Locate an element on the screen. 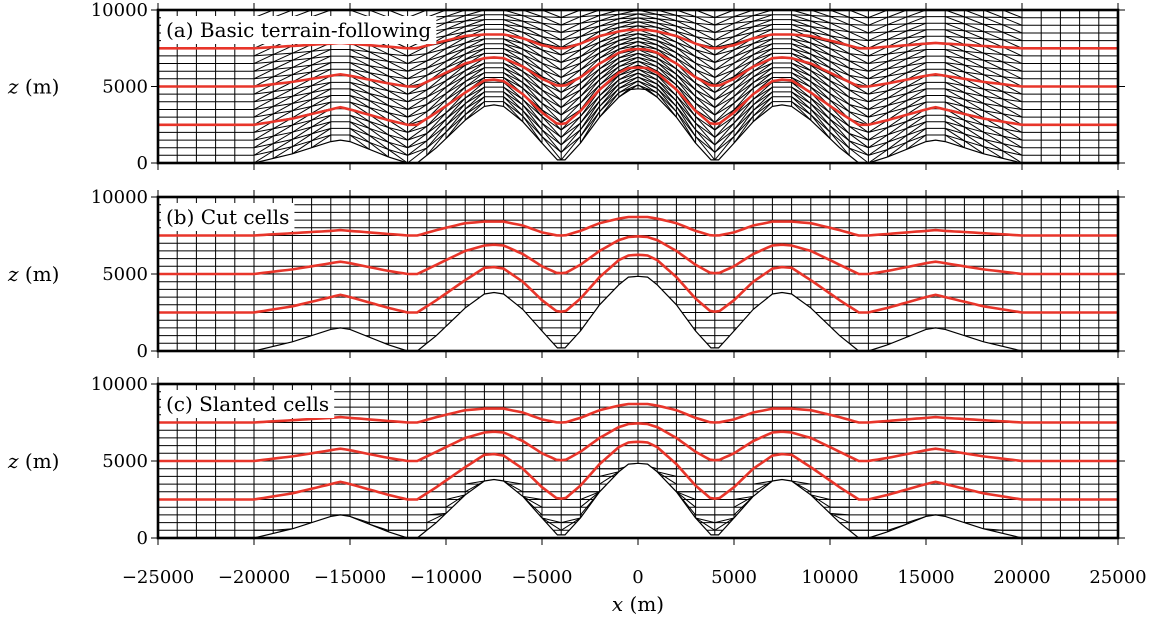 The width and height of the screenshot is (1159, 621). y-tick-label: 5000 is located at coordinates (125, 461).